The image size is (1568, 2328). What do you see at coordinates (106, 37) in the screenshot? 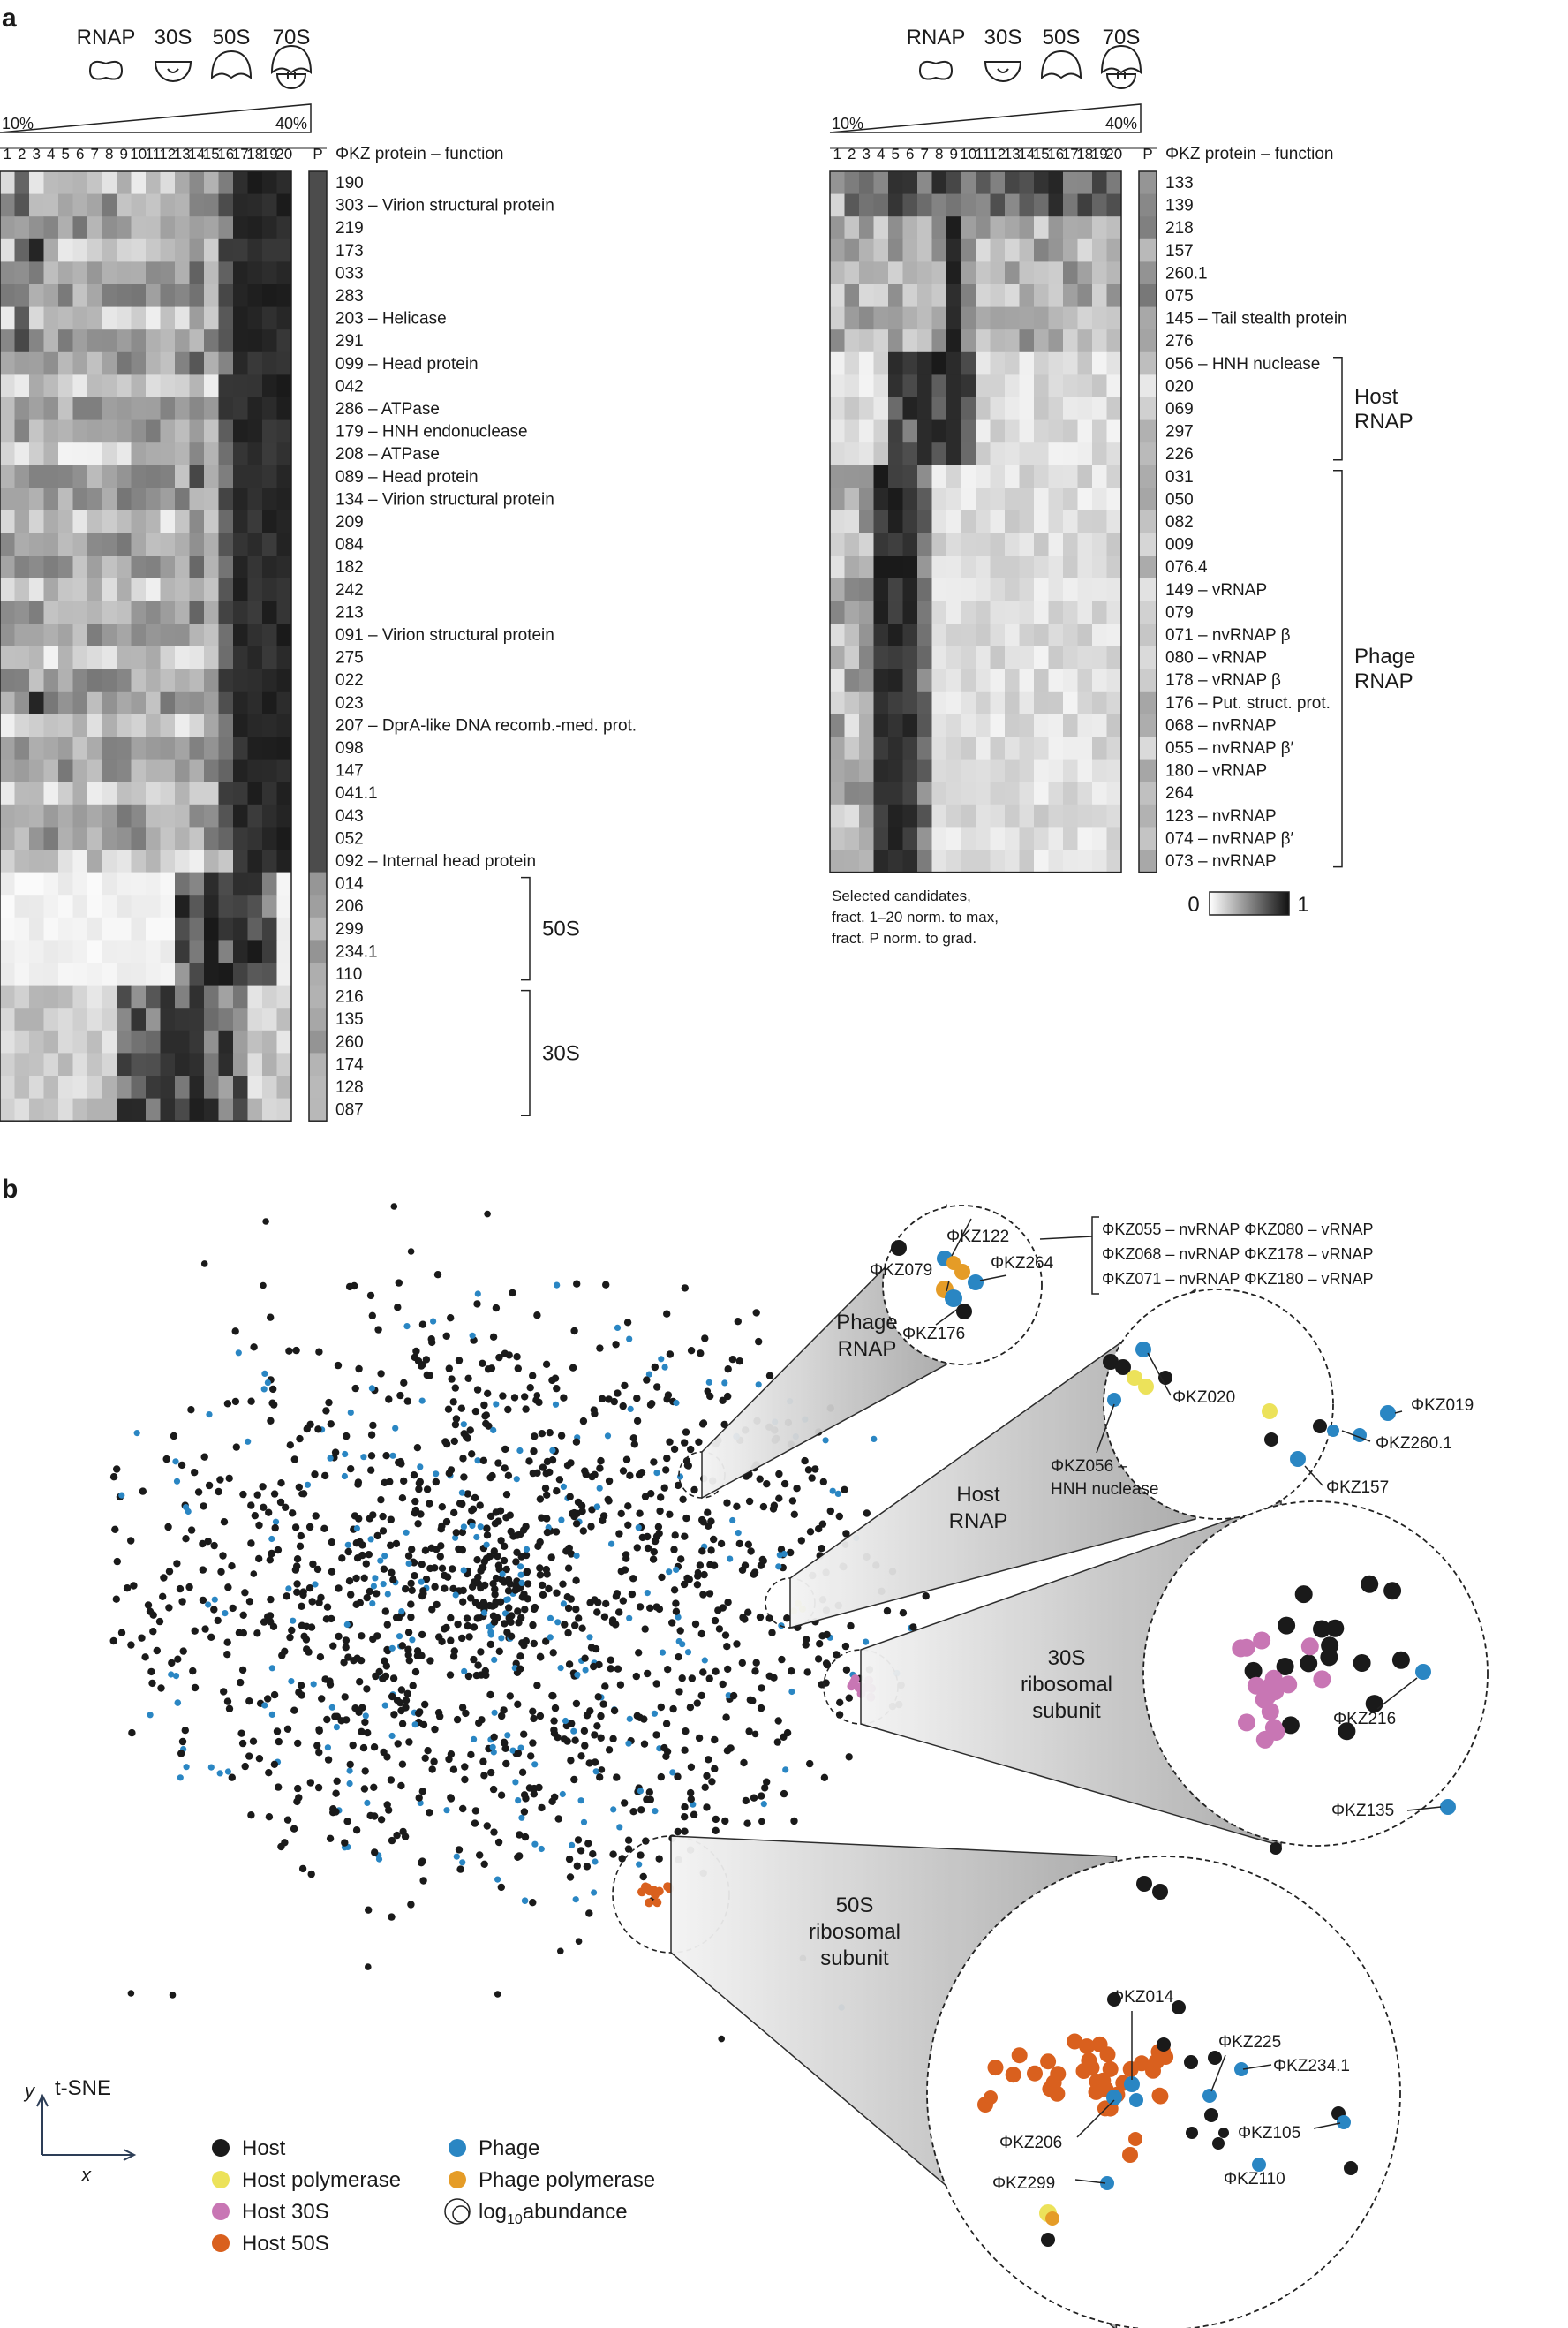
I see `stage-label: RNAP` at bounding box center [106, 37].